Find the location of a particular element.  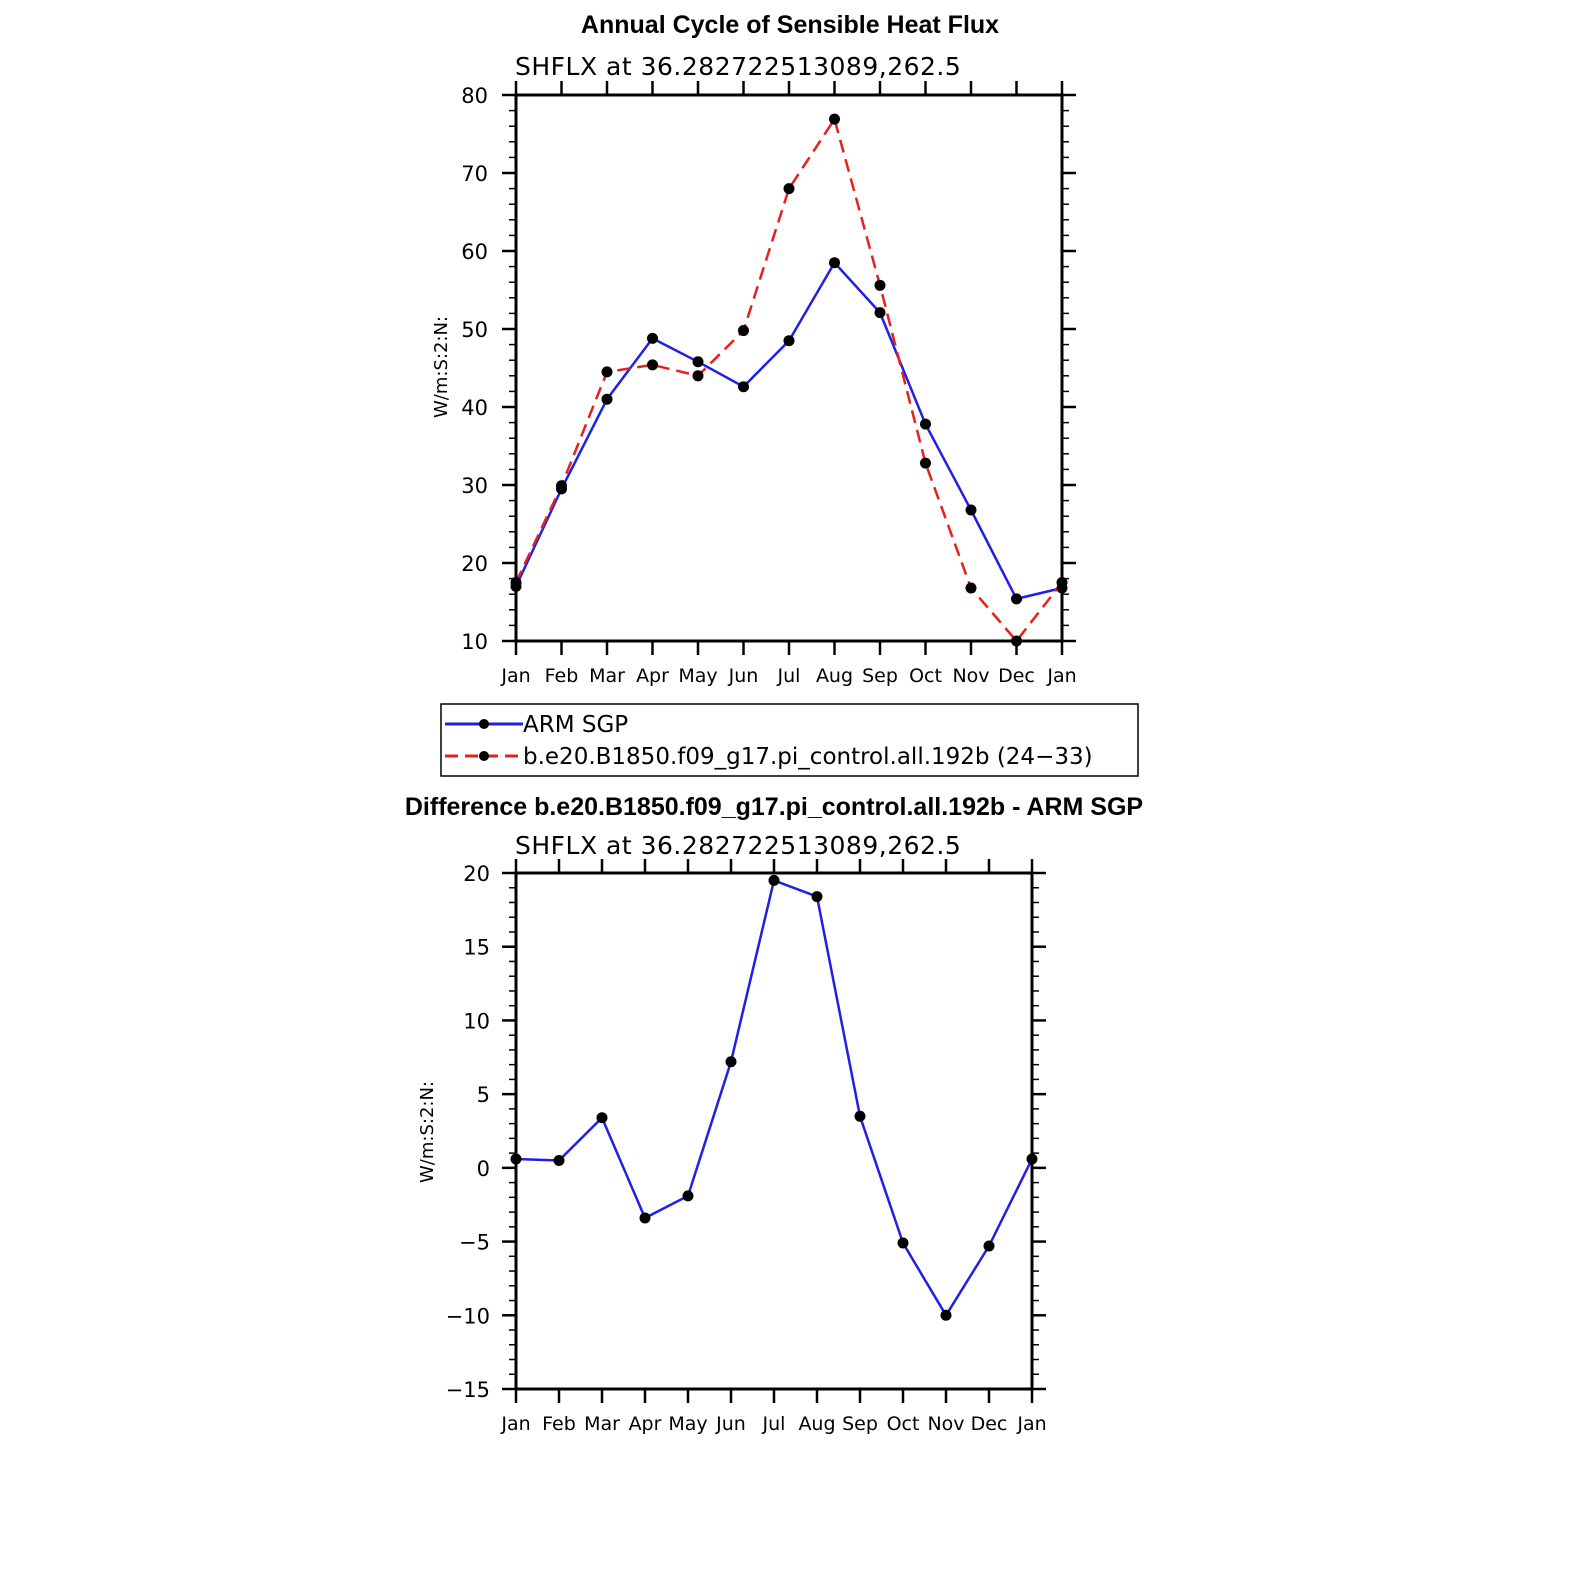

y-tick-label: 5 is located at coordinates (483, 1095).